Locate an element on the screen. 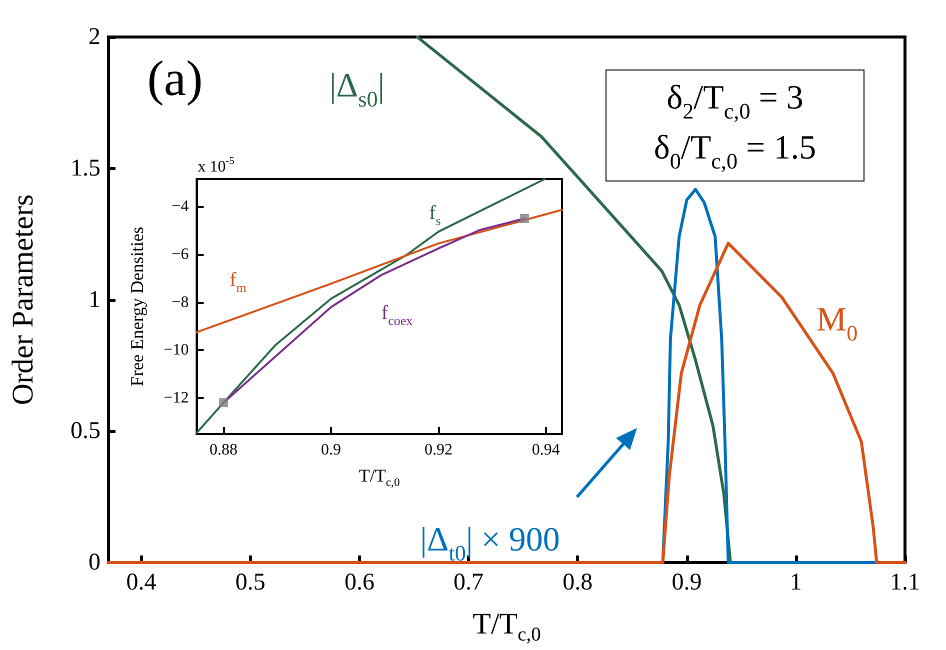 This screenshot has height=650, width=946. x-tick-label: 0.8 is located at coordinates (577, 583).